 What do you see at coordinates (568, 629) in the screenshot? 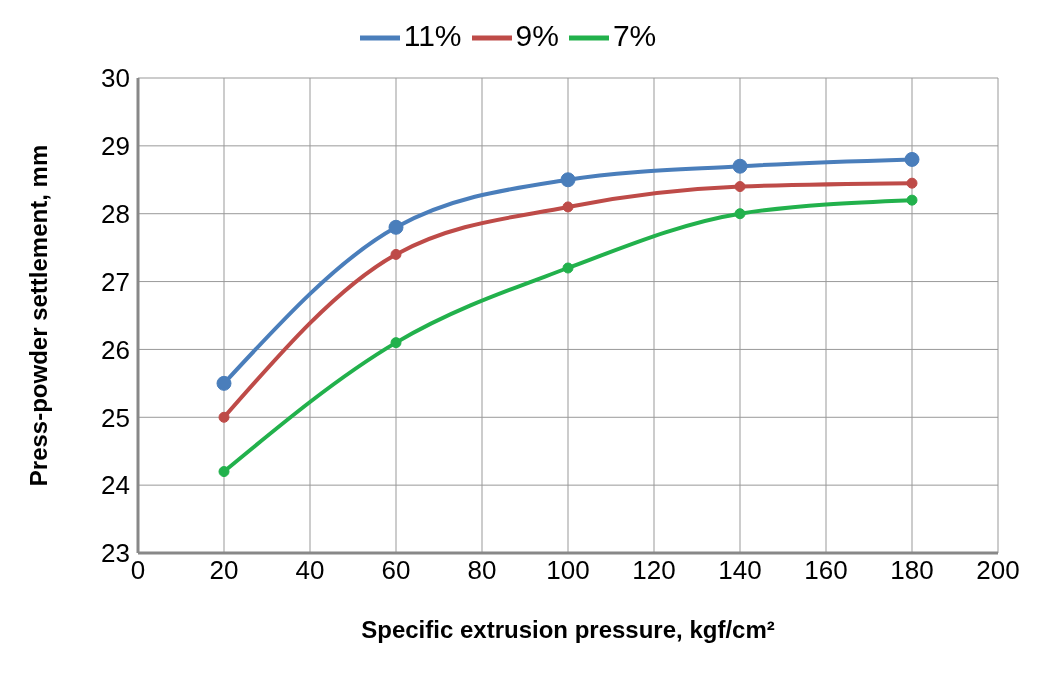
I see `x-axis-title: Specific extrusion pressure, kgf/cm²` at bounding box center [568, 629].